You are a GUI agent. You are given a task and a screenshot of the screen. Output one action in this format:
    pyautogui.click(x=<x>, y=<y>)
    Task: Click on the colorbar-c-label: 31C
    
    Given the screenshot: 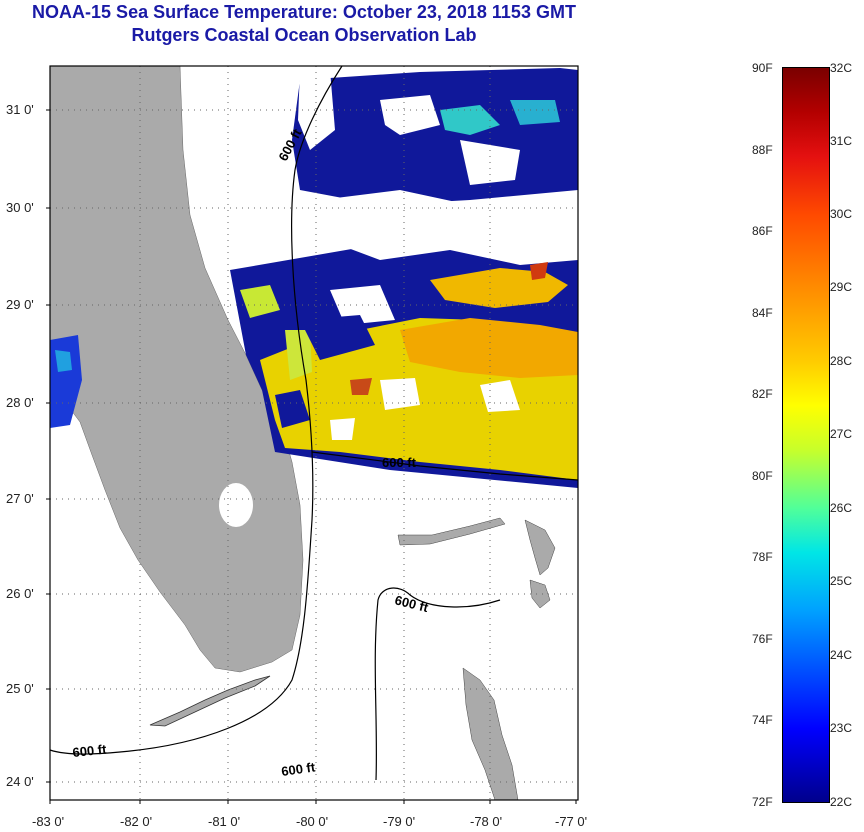 What is the action you would take?
    pyautogui.click(x=841, y=141)
    